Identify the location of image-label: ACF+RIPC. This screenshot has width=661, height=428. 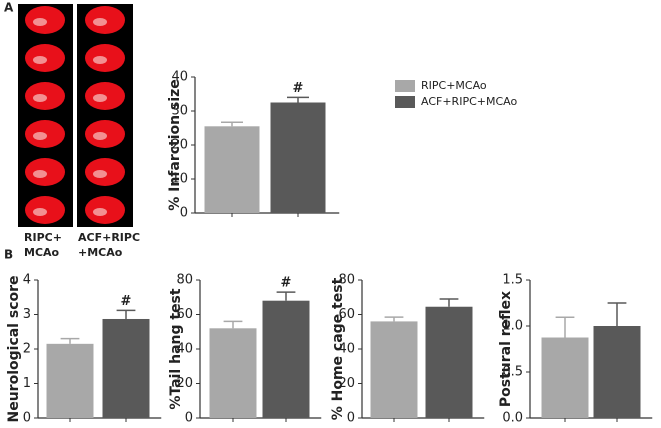
(109, 237).